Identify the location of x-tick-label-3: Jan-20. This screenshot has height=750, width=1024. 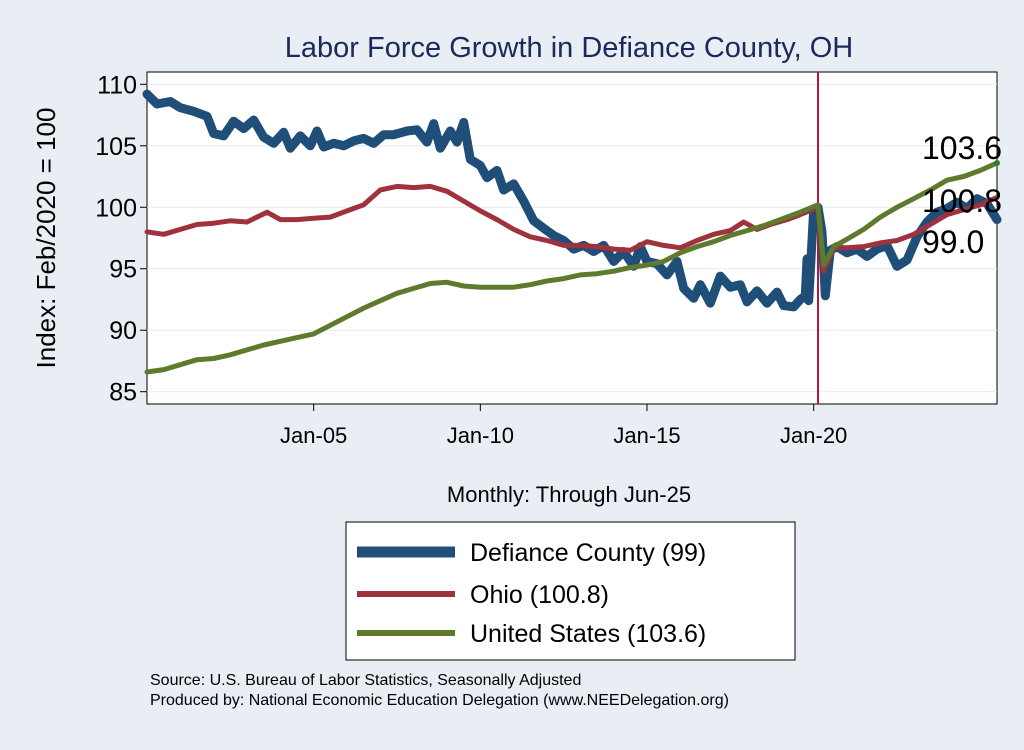
(813, 435).